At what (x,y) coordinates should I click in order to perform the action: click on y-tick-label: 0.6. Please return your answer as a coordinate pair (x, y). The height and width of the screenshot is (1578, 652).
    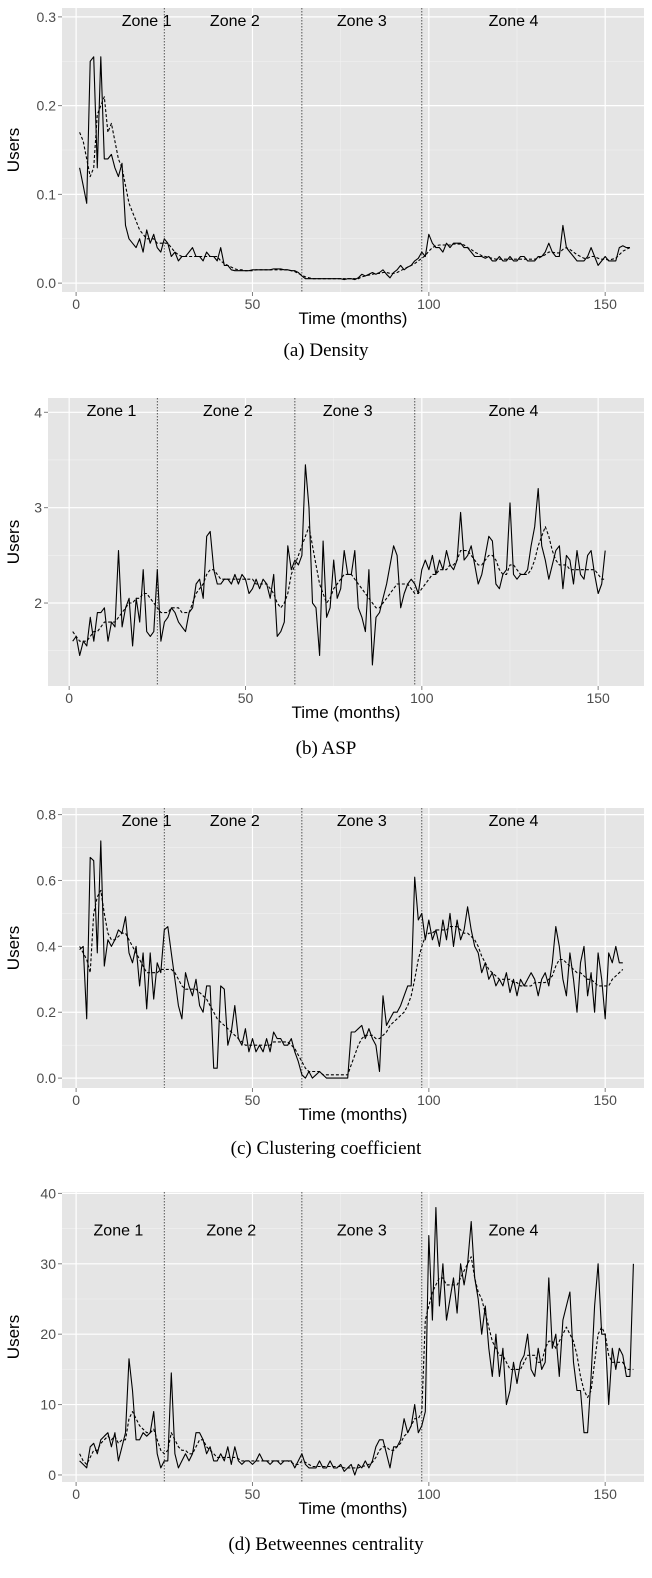
    Looking at the image, I should click on (47, 880).